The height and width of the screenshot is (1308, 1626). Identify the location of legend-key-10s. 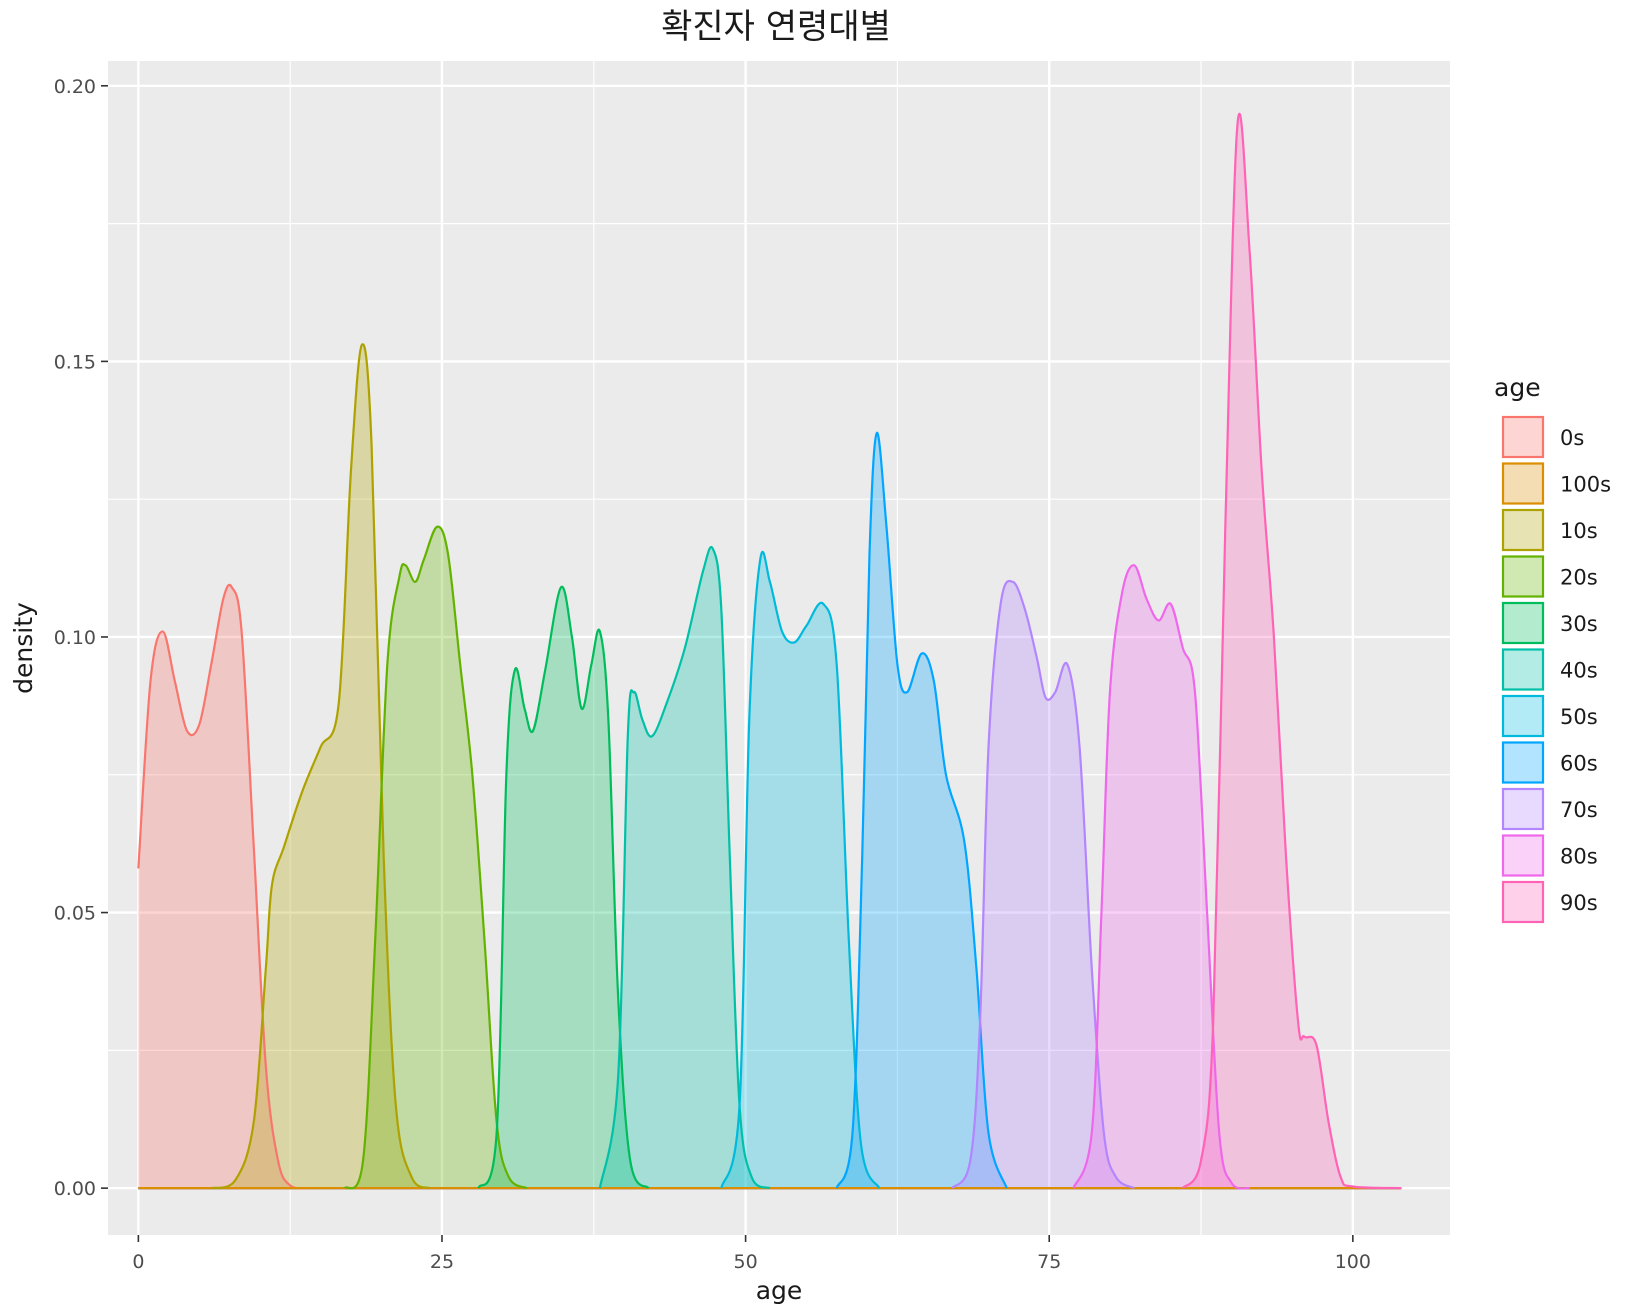
(1523, 530).